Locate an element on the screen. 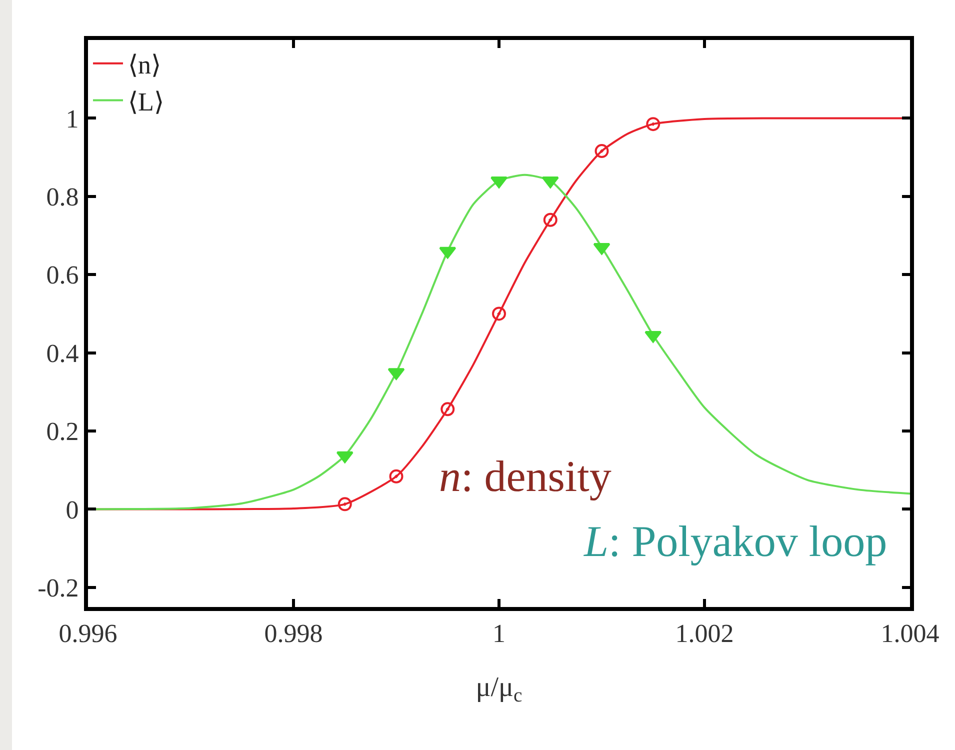 The image size is (955, 750). legend-label: ⟨L⟩ is located at coordinates (146, 101).